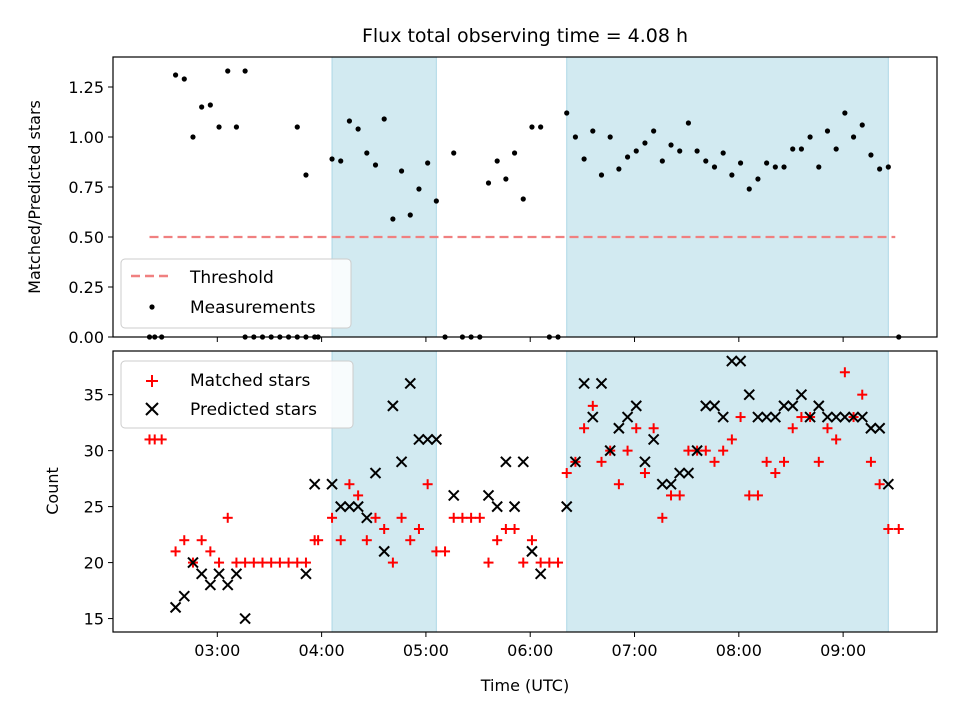 Image resolution: width=960 pixels, height=724 pixels. Describe the element at coordinates (530, 646) in the screenshot. I see `bottom-x-ticks: 03:00 04:00 05:00 06:00 07:00 08:00 09:00` at that location.